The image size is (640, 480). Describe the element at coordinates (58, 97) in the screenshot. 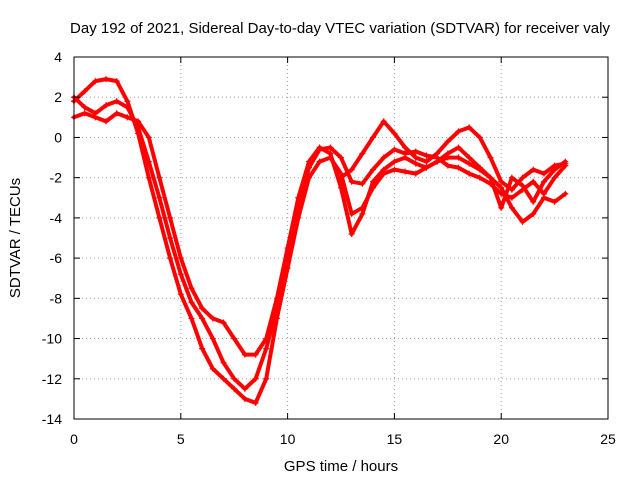

I see `y-tick-label: 2` at that location.